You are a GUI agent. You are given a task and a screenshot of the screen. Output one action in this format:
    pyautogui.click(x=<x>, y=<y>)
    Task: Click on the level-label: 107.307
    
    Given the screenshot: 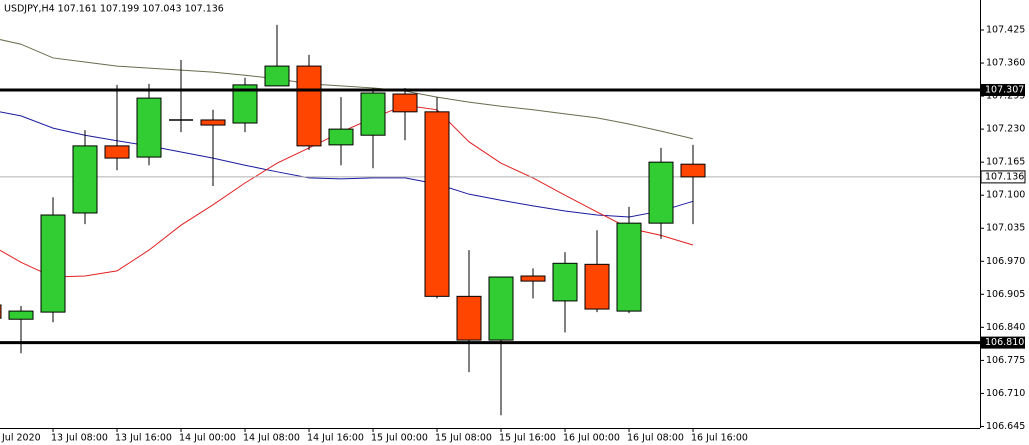 What is the action you would take?
    pyautogui.click(x=1004, y=89)
    